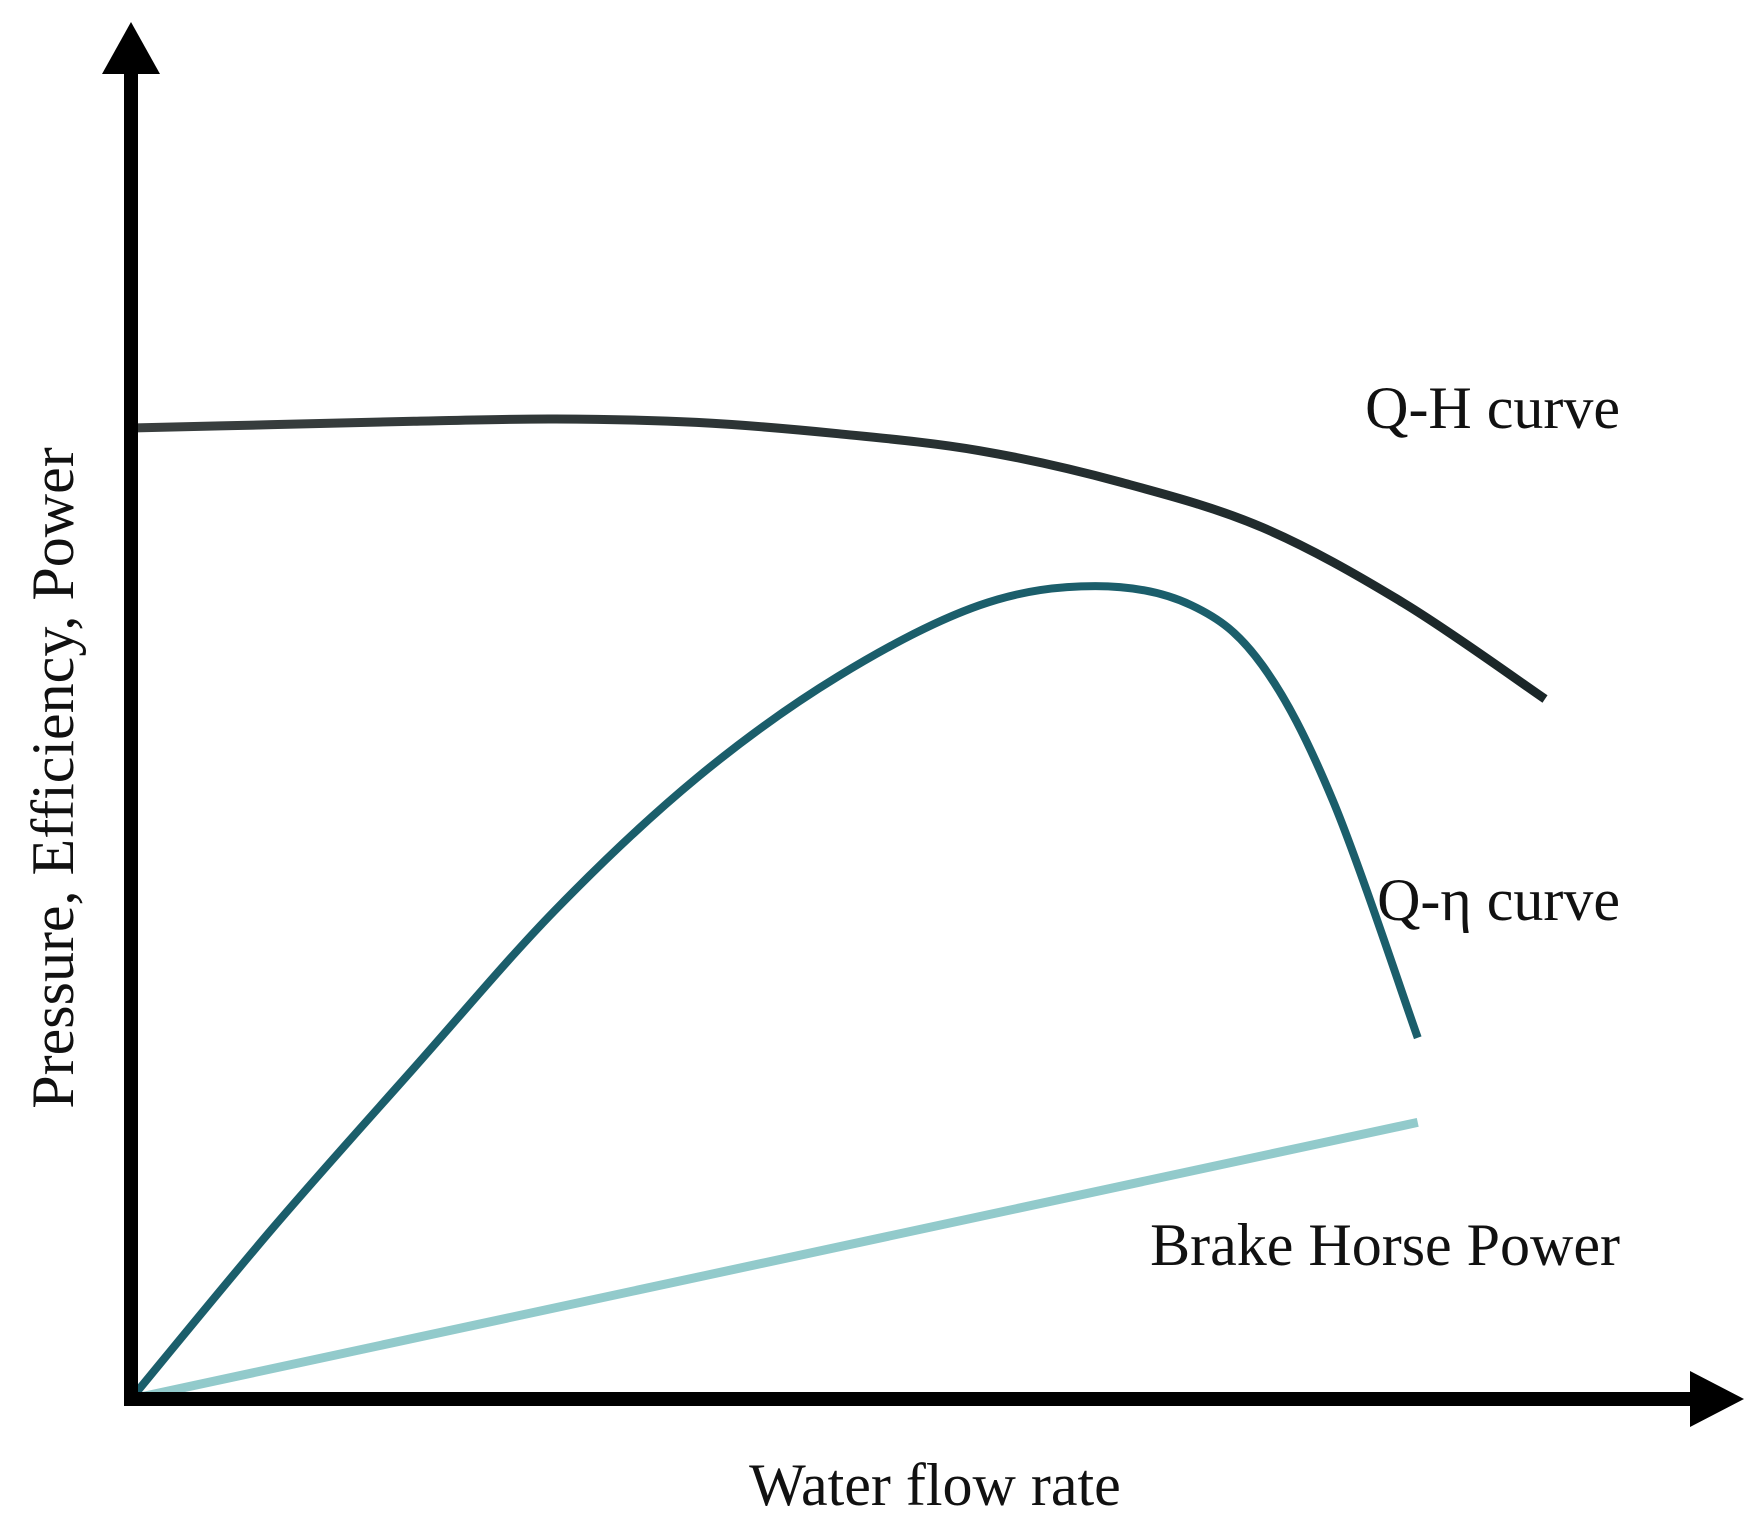 The height and width of the screenshot is (1531, 1752). What do you see at coordinates (131, 48) in the screenshot?
I see `y-axis-arrow-icon` at bounding box center [131, 48].